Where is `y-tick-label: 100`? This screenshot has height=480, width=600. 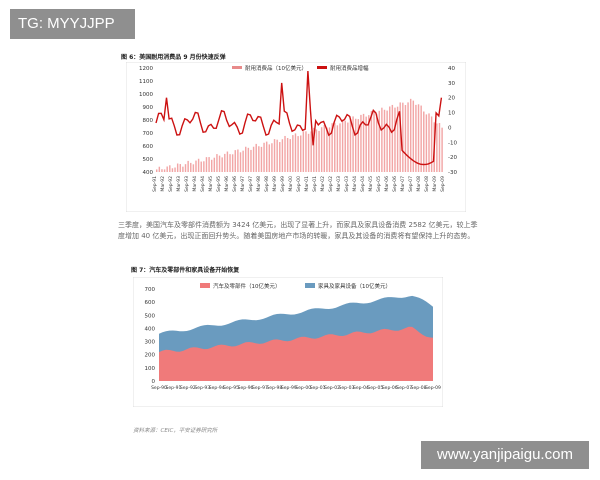
y-tick-label: 100 is located at coordinates (150, 369).